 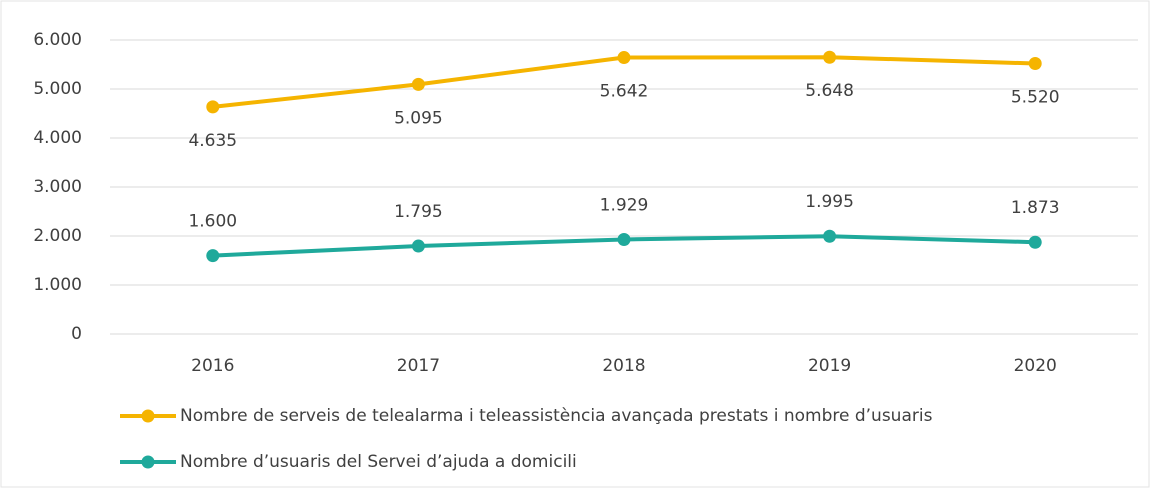 What do you see at coordinates (829, 91) in the screenshot?
I see `data-label: 5.648` at bounding box center [829, 91].